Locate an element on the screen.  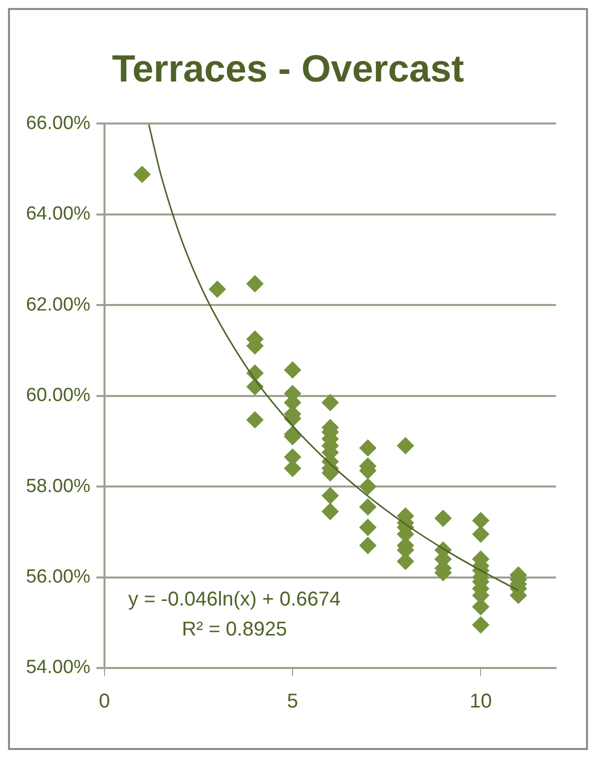
x-tick-label: 5 is located at coordinates (292, 701).